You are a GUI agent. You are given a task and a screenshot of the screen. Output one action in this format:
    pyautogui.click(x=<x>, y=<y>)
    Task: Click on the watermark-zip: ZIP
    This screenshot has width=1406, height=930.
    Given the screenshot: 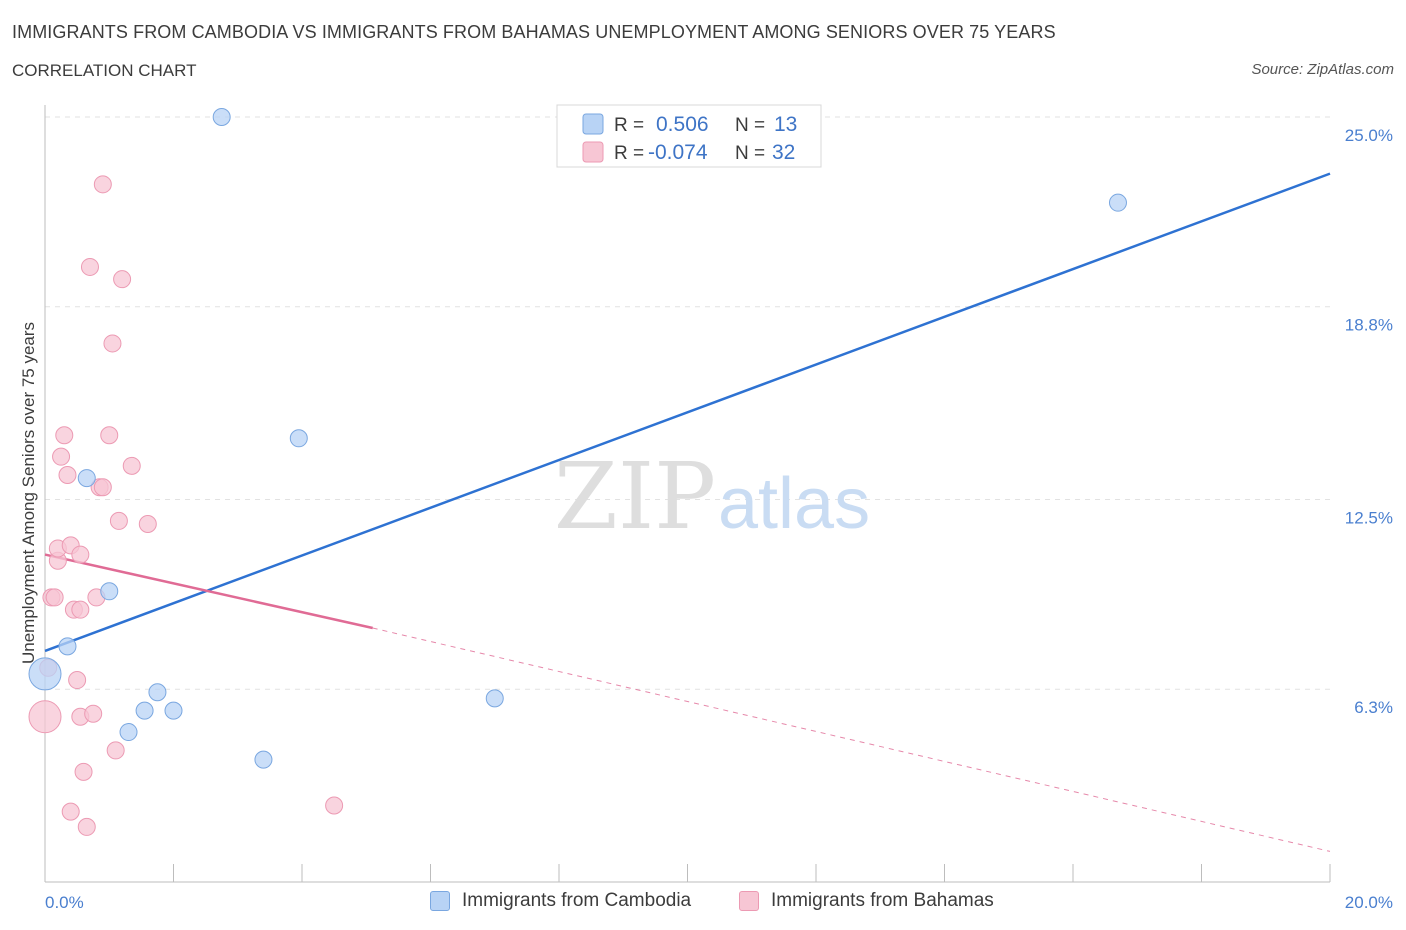 What is the action you would take?
    pyautogui.click(x=635, y=496)
    